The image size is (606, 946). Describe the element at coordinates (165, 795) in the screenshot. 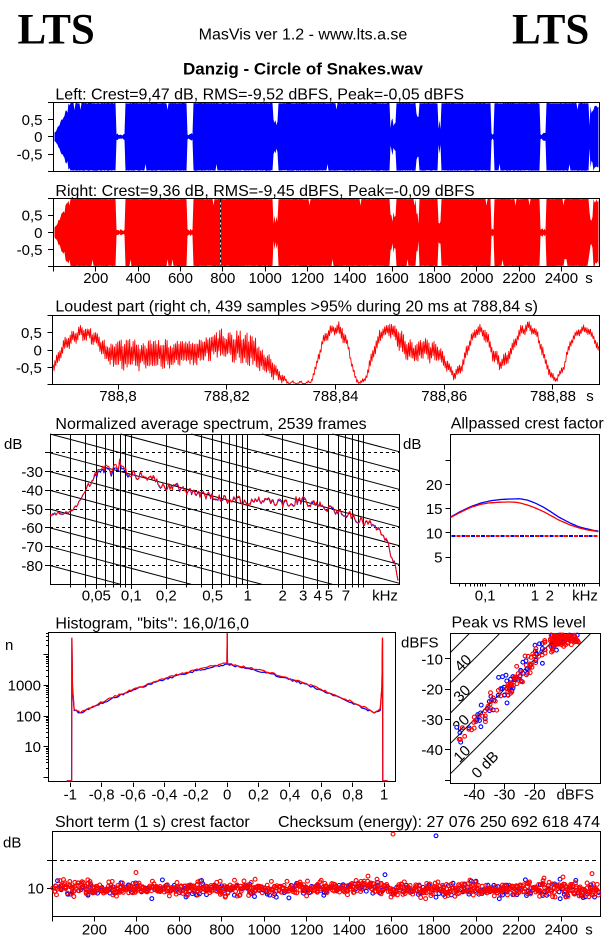

I see `svg-text: -0,4` at that location.